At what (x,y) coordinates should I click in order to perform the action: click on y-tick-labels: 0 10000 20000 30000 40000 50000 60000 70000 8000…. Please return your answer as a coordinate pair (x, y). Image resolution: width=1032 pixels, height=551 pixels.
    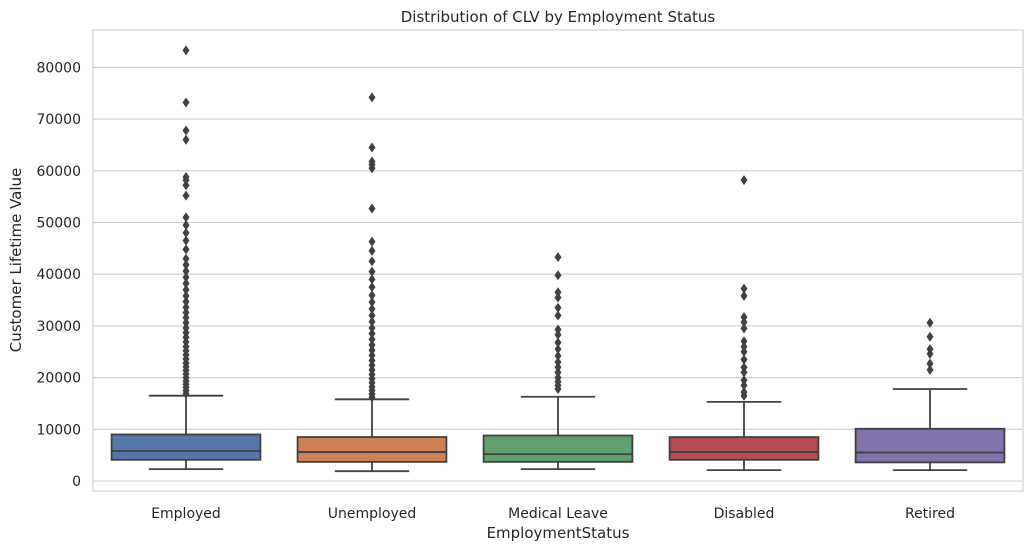
    Looking at the image, I should click on (58, 275).